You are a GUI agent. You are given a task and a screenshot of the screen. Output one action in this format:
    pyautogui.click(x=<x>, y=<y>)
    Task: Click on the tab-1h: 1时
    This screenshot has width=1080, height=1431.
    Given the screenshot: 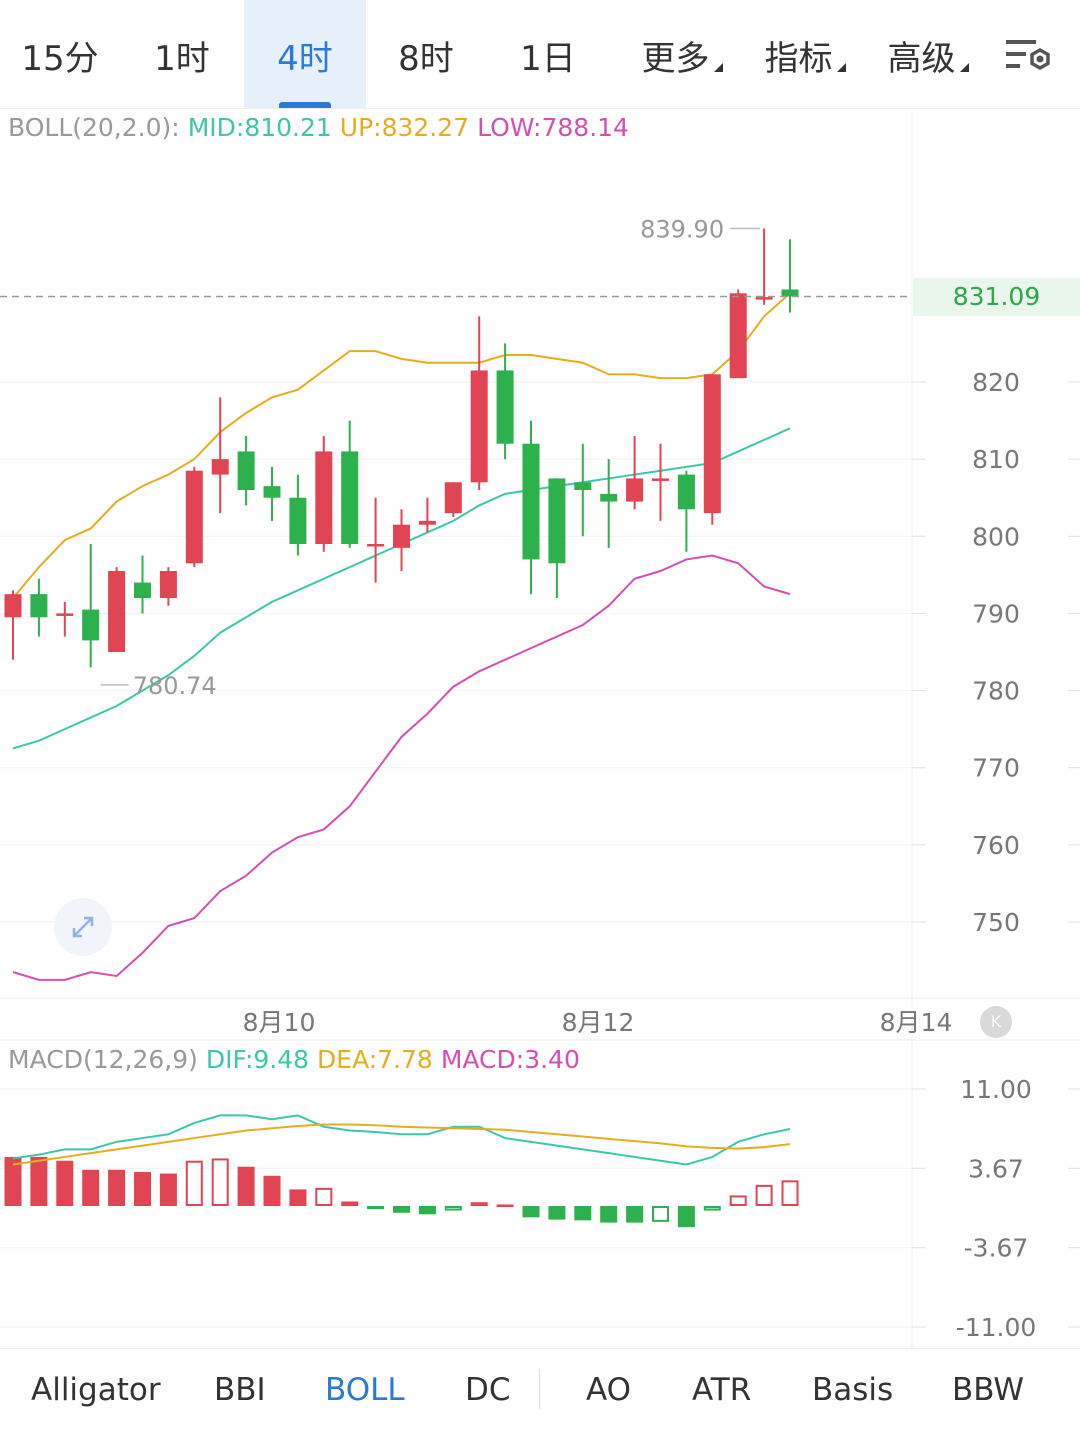 What is the action you would take?
    pyautogui.click(x=182, y=54)
    